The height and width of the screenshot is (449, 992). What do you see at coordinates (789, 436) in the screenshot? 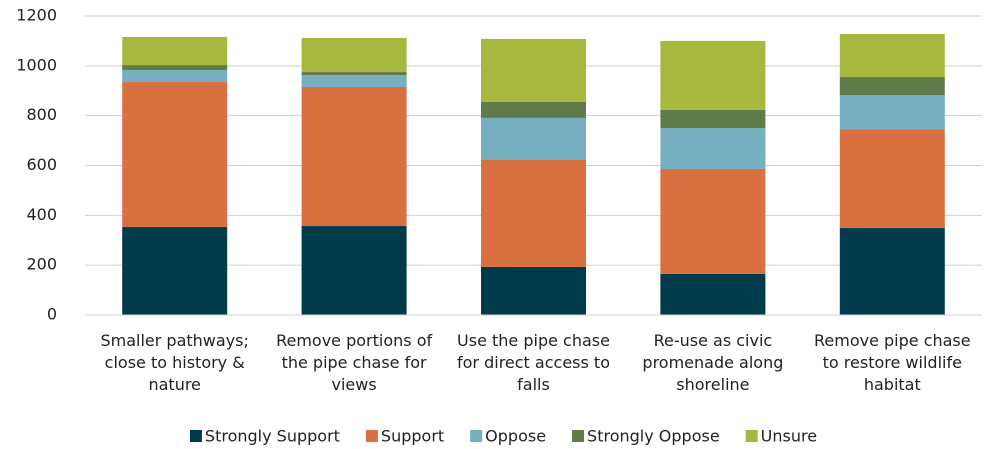
I see `legend-label: Unsure` at bounding box center [789, 436].